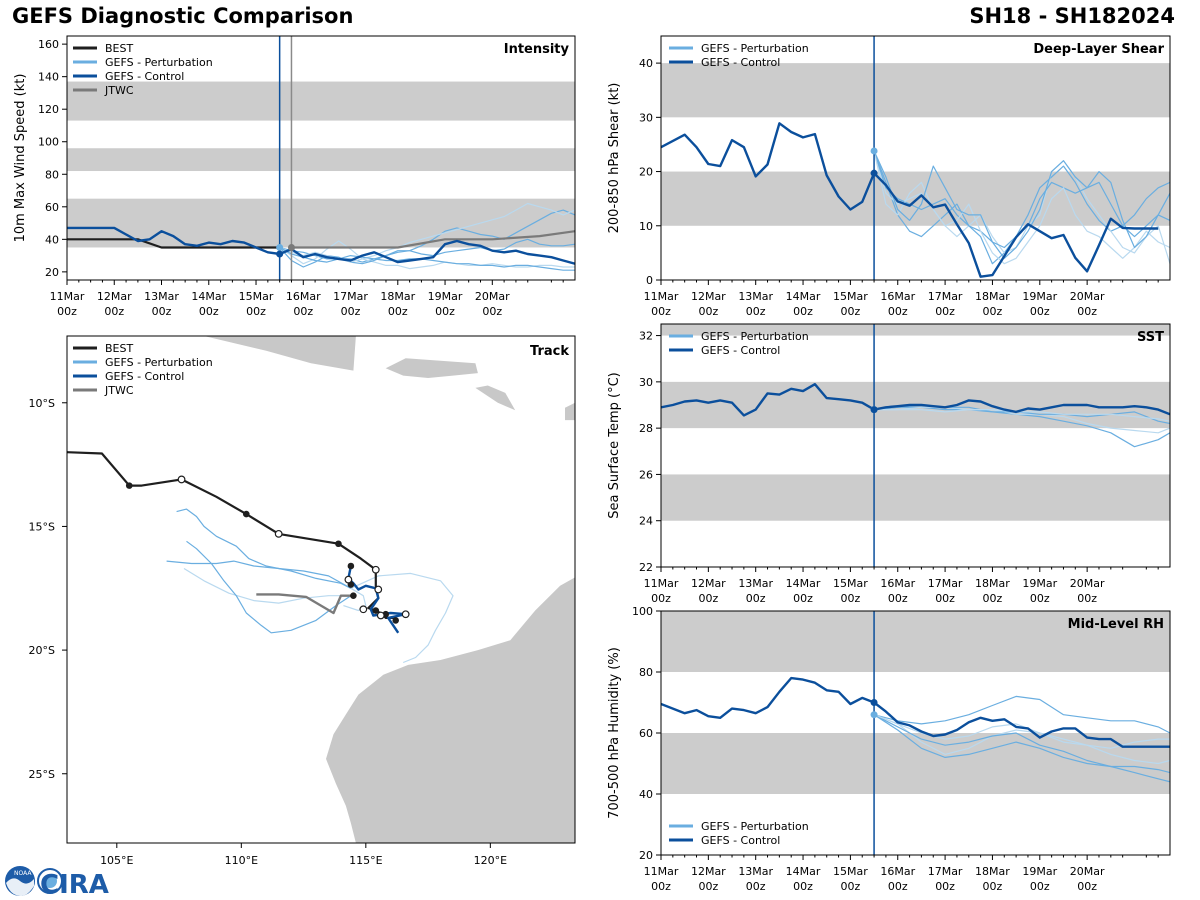 This screenshot has width=1200, height=900. Describe the element at coordinates (42, 774) in the screenshot. I see `lat-tick-label: 25°S` at that location.